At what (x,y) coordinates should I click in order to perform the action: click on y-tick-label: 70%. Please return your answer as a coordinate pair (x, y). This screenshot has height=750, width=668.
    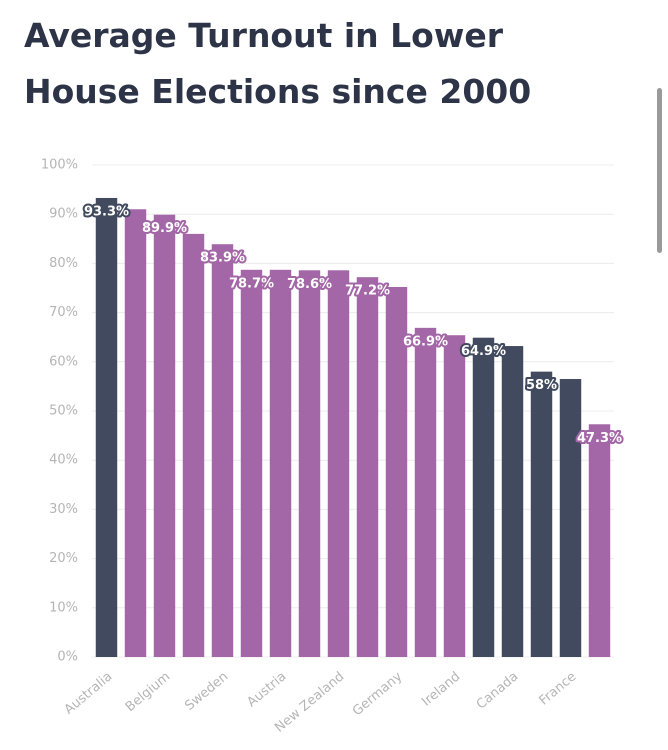
    Looking at the image, I should click on (63, 312).